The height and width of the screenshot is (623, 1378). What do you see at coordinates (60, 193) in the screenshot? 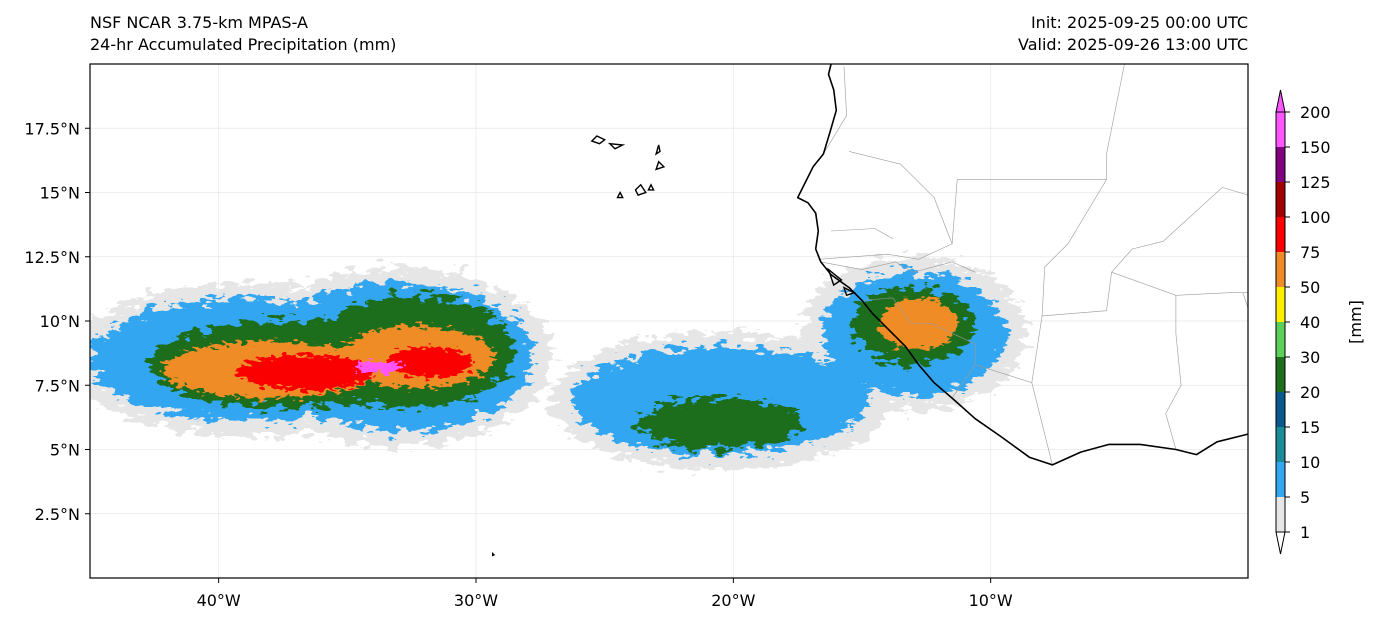
I see `lat-tick-label: 15°N` at bounding box center [60, 193].